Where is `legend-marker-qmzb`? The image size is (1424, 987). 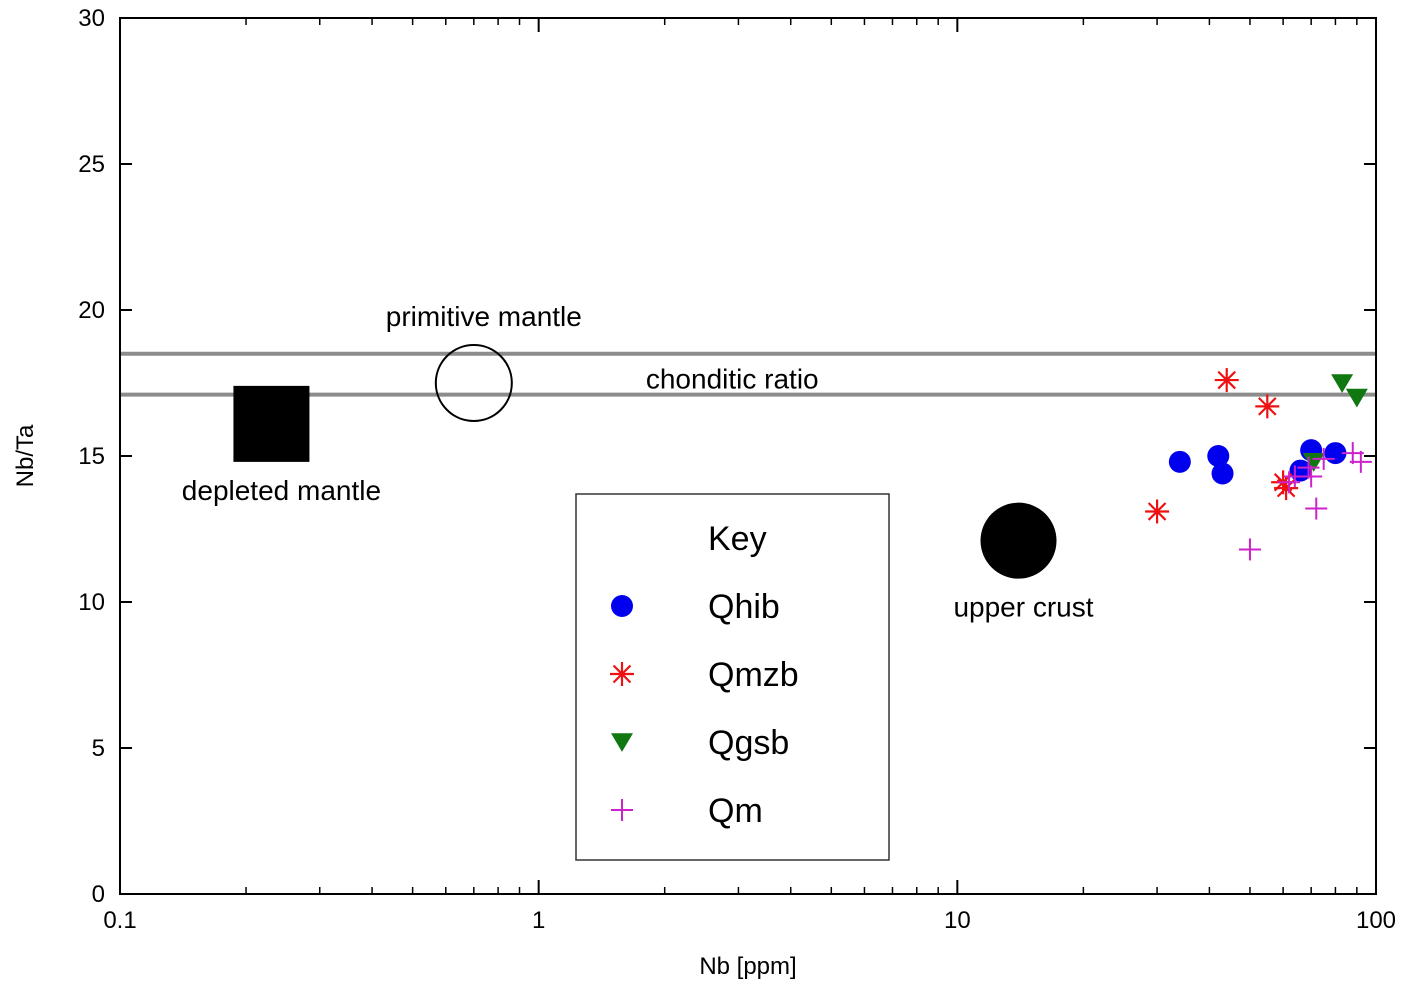
legend-marker-qmzb is located at coordinates (622, 674).